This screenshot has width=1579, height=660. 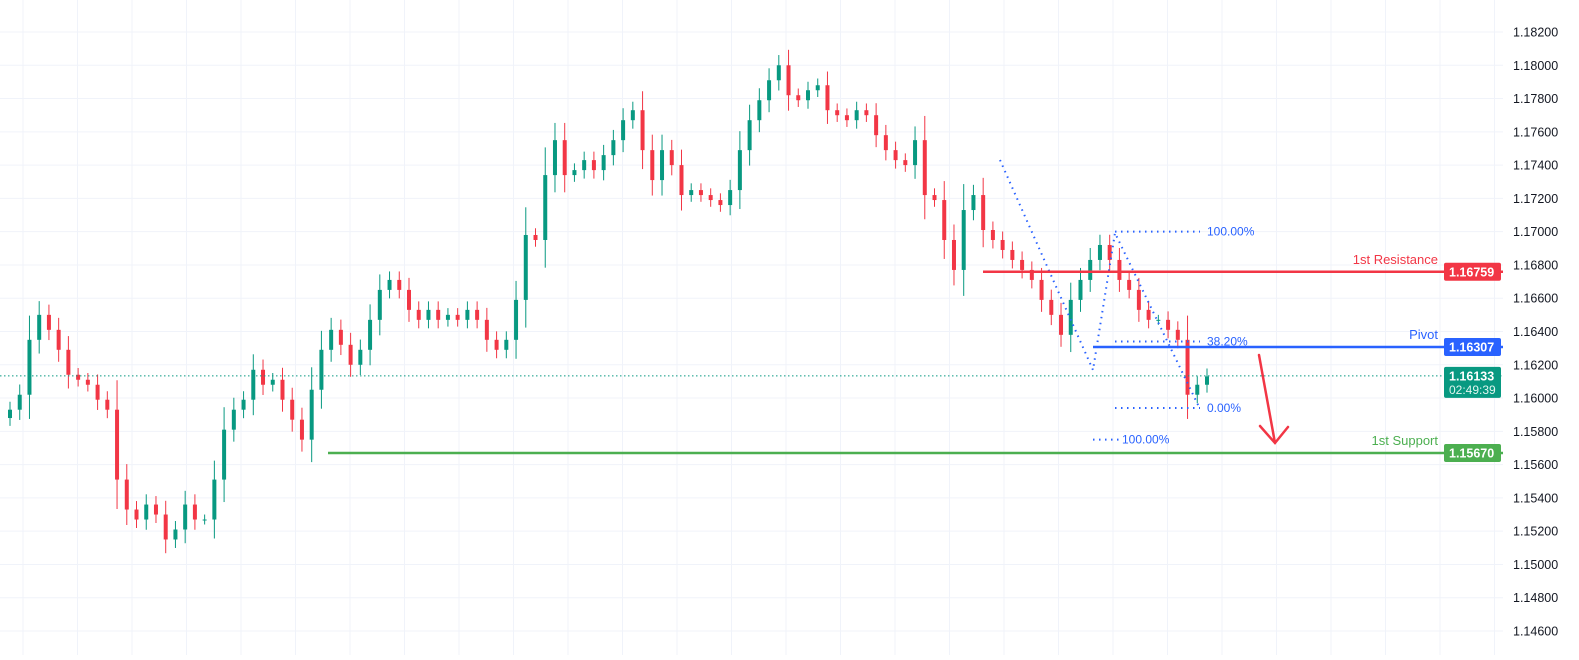 What do you see at coordinates (1224, 408) in the screenshot?
I see `fib-label: 0.00%` at bounding box center [1224, 408].